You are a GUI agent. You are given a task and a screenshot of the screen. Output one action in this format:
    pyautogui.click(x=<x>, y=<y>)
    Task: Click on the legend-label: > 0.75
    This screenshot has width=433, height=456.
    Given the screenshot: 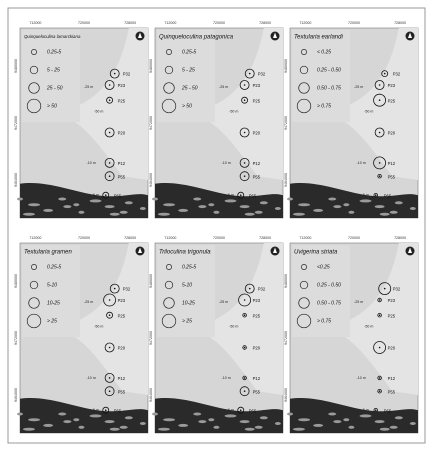 What is the action you would take?
    pyautogui.click(x=324, y=321)
    